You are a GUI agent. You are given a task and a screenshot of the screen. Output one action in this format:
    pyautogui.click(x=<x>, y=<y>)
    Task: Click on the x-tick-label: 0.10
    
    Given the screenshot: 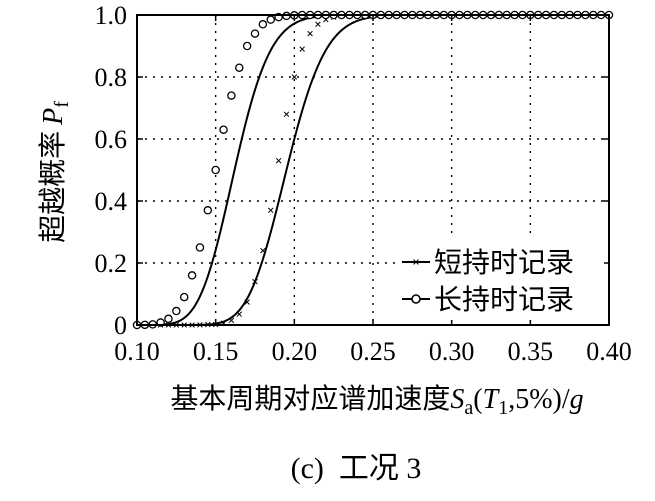 What is the action you would take?
    pyautogui.click(x=137, y=351)
    